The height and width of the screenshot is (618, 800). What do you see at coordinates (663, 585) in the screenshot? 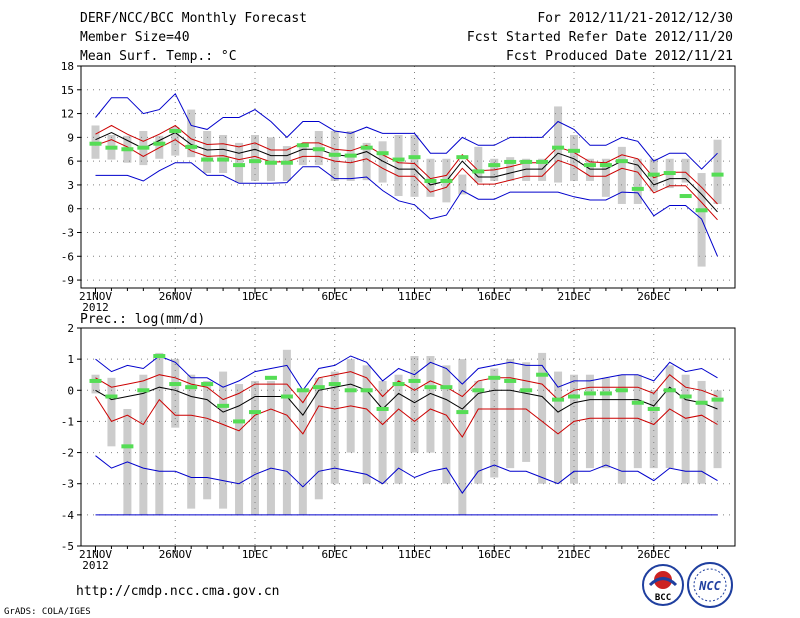
I see `bcc-logo: BCC` at bounding box center [663, 585].